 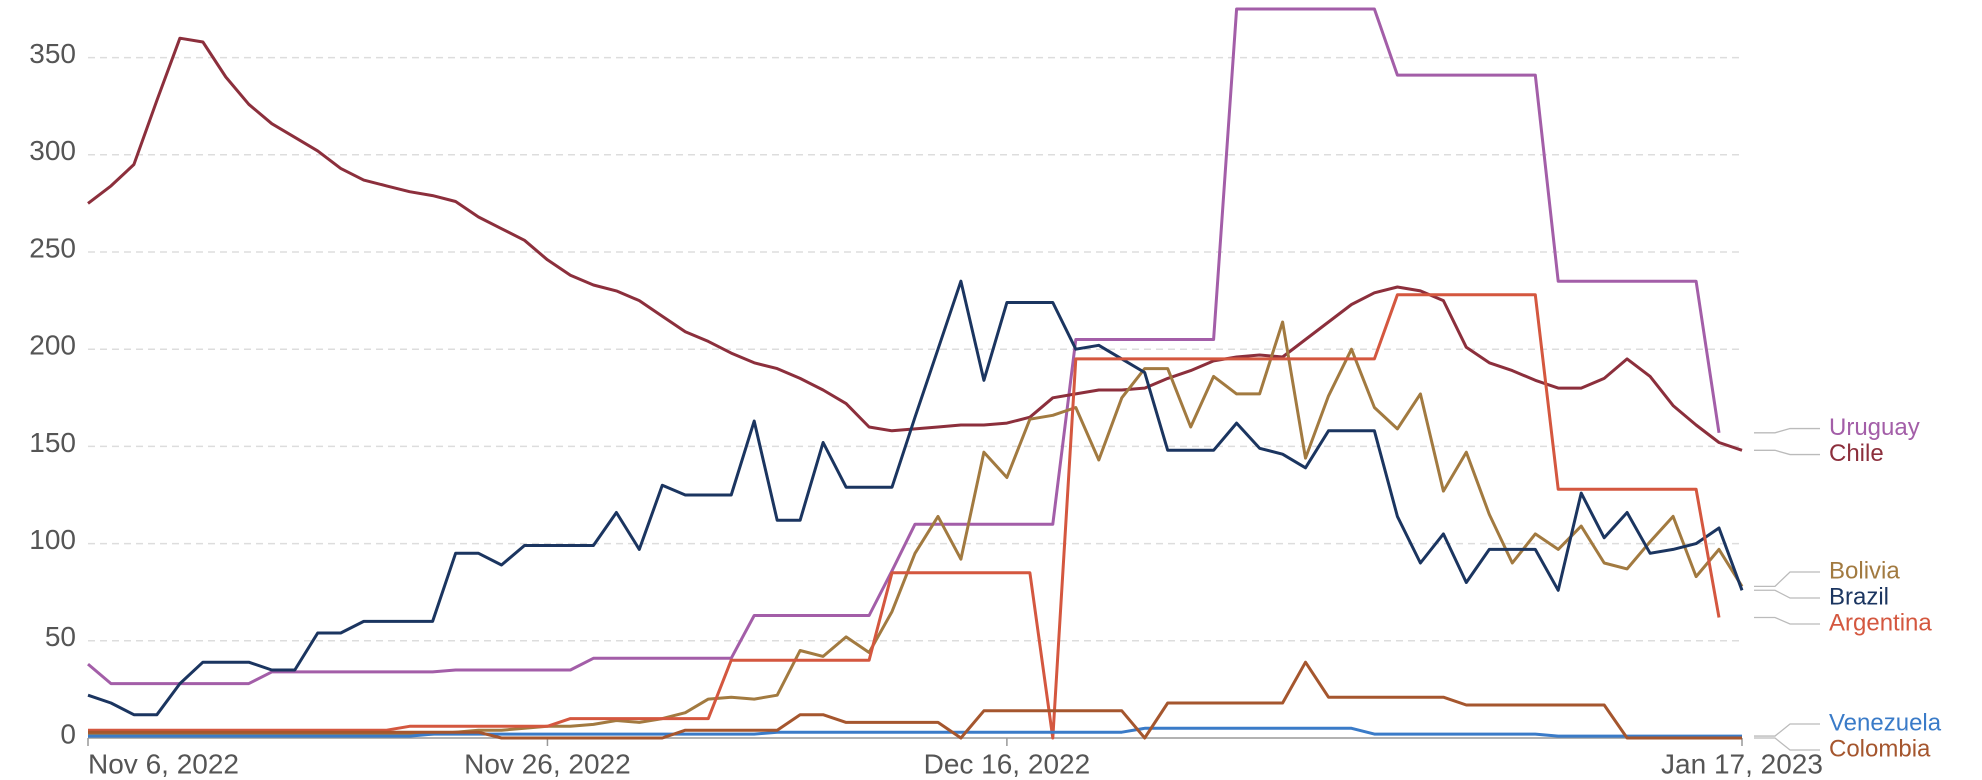 I want to click on y-tick-label: 200, so click(x=52, y=345).